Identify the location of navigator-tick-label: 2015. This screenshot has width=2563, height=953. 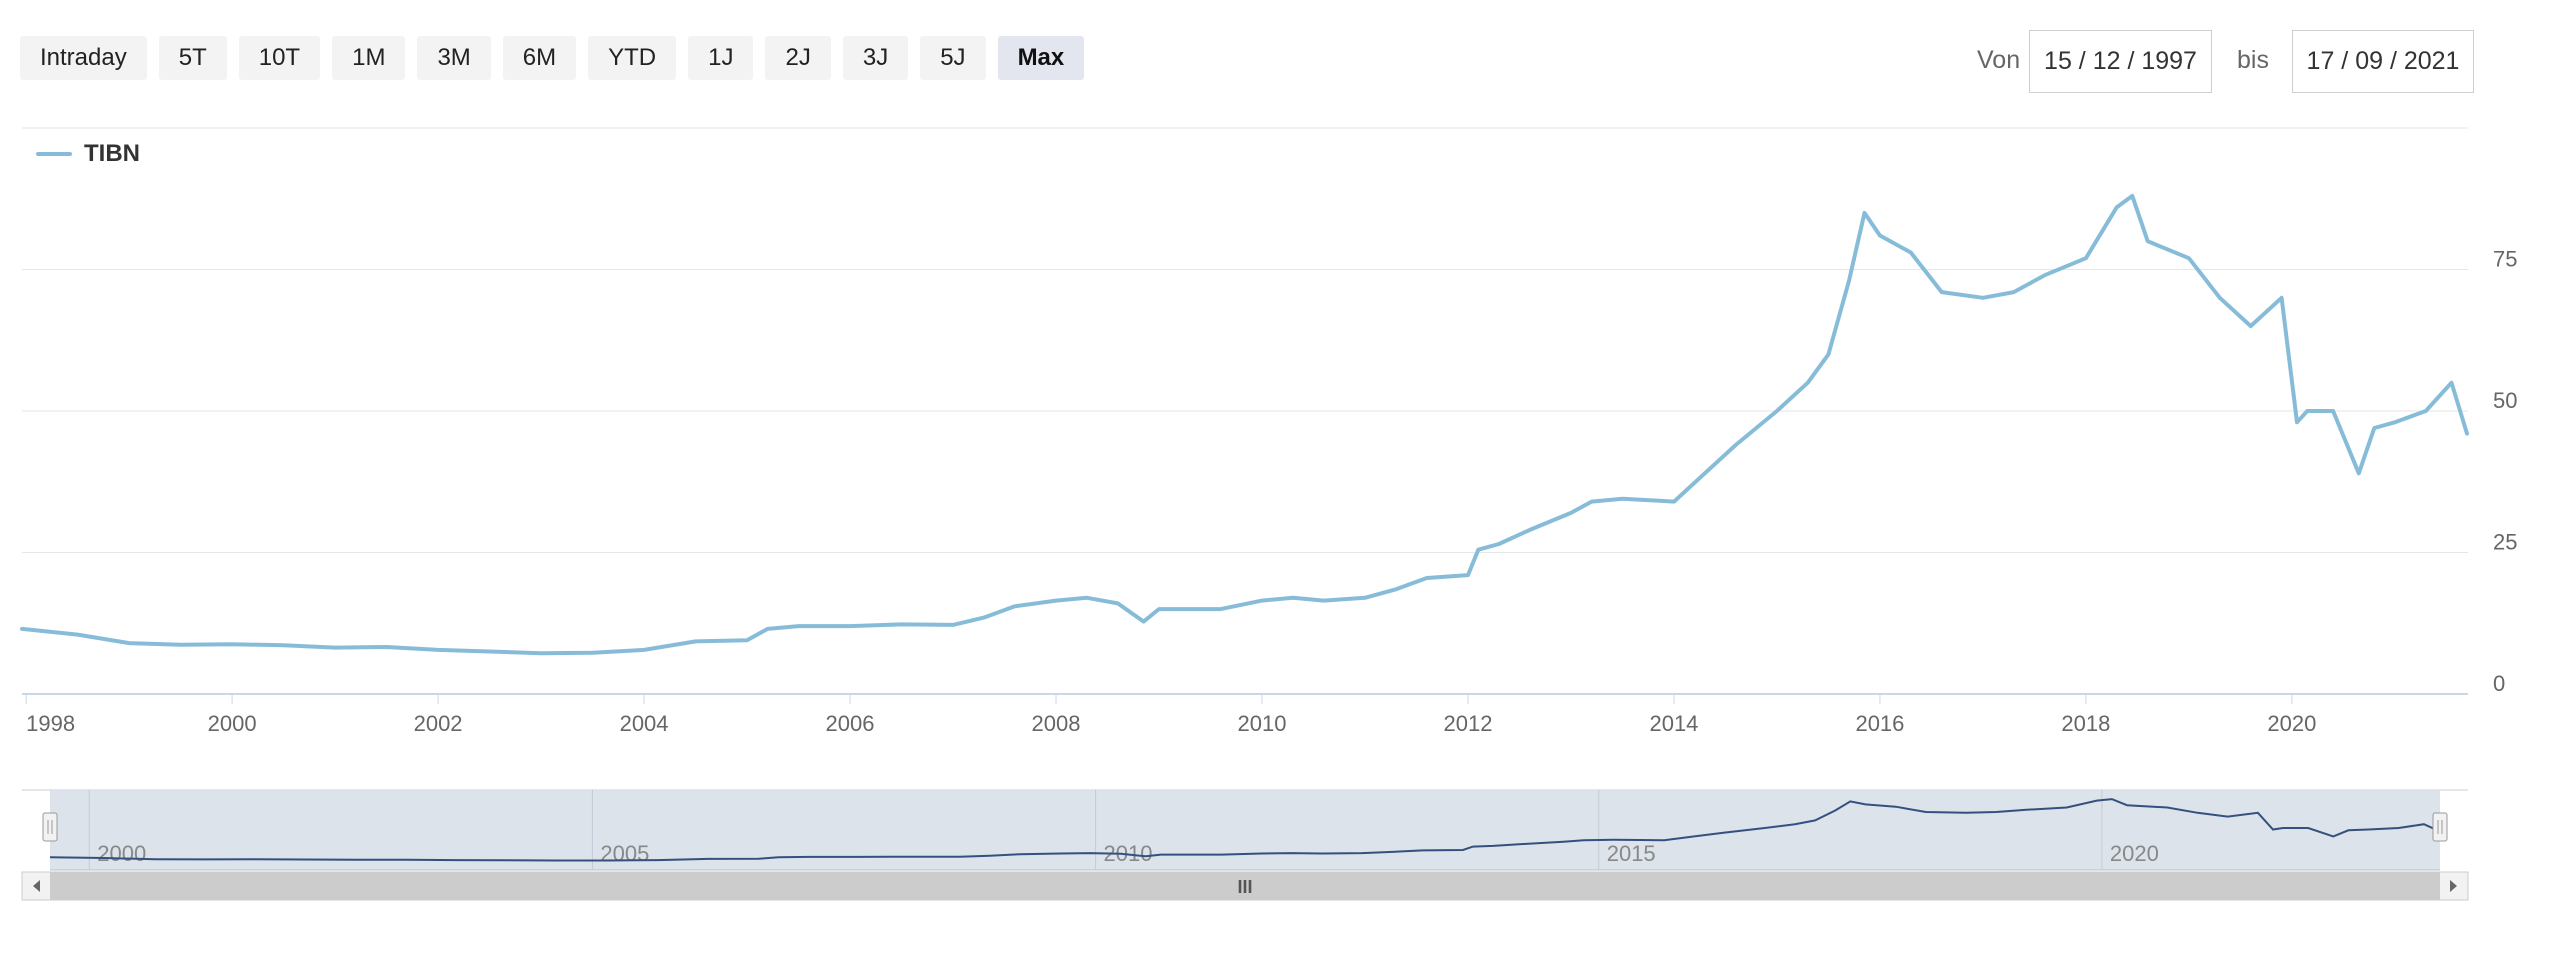
(1631, 853).